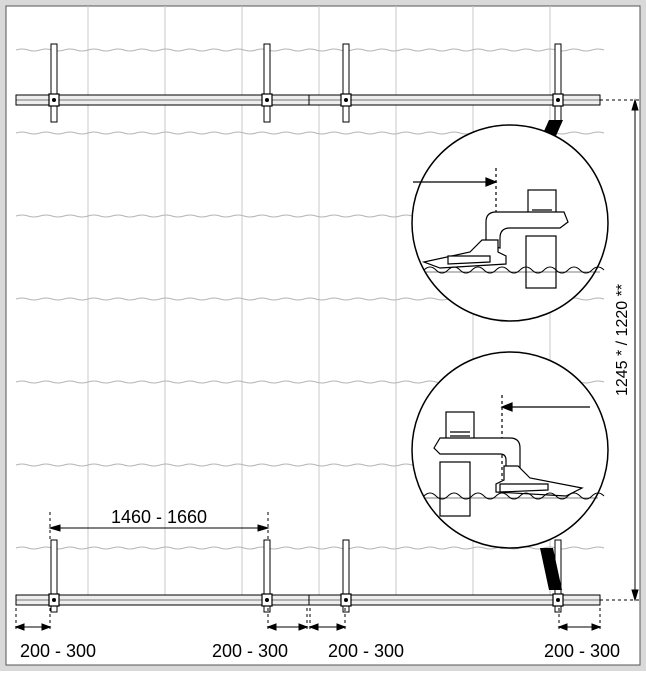  Describe the element at coordinates (510, 221) in the screenshot. I see `detail-callout-top` at that location.